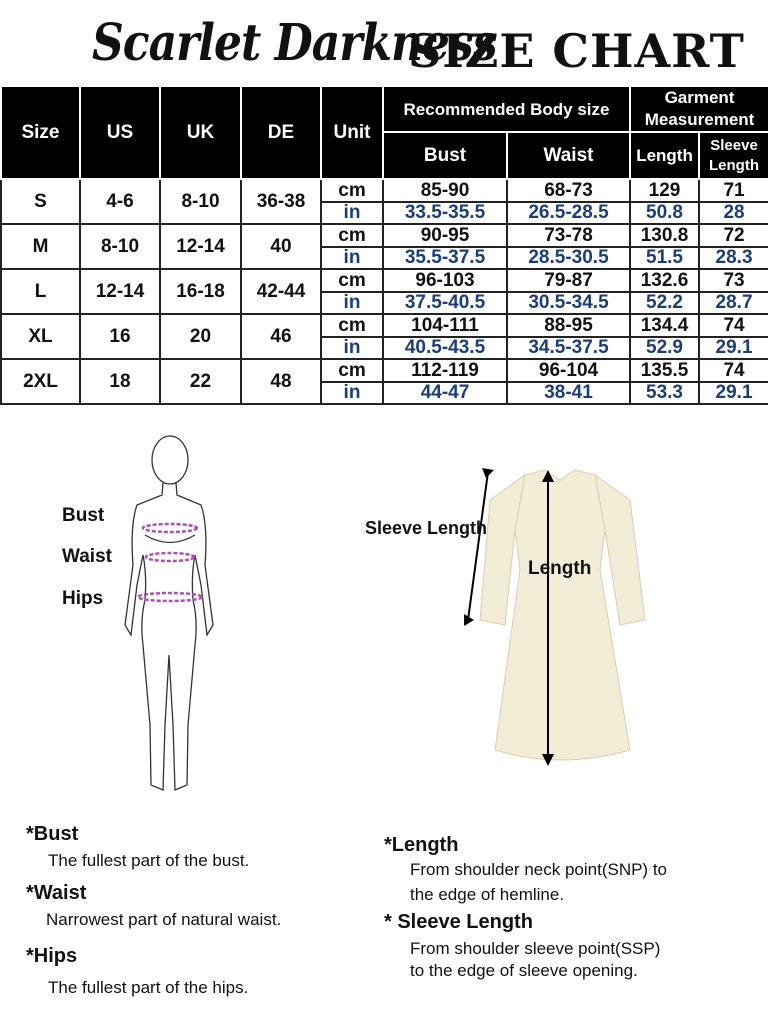  I want to click on table-row-in: in 44-47 38-41 53.3 29.1, so click(384, 393).